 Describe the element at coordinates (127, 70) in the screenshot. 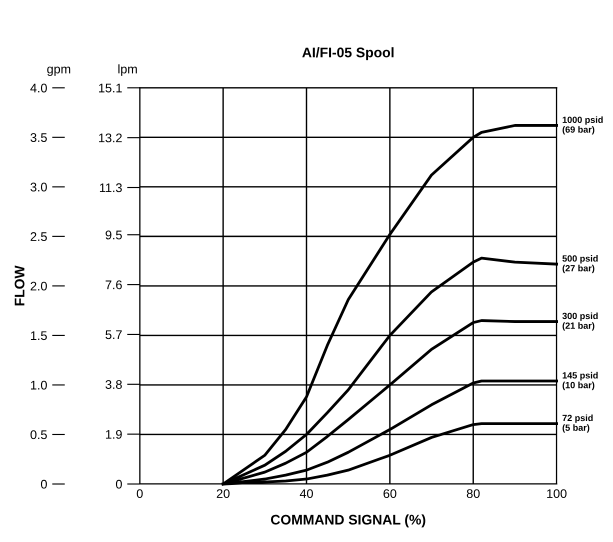

I see `text: lpm` at that location.